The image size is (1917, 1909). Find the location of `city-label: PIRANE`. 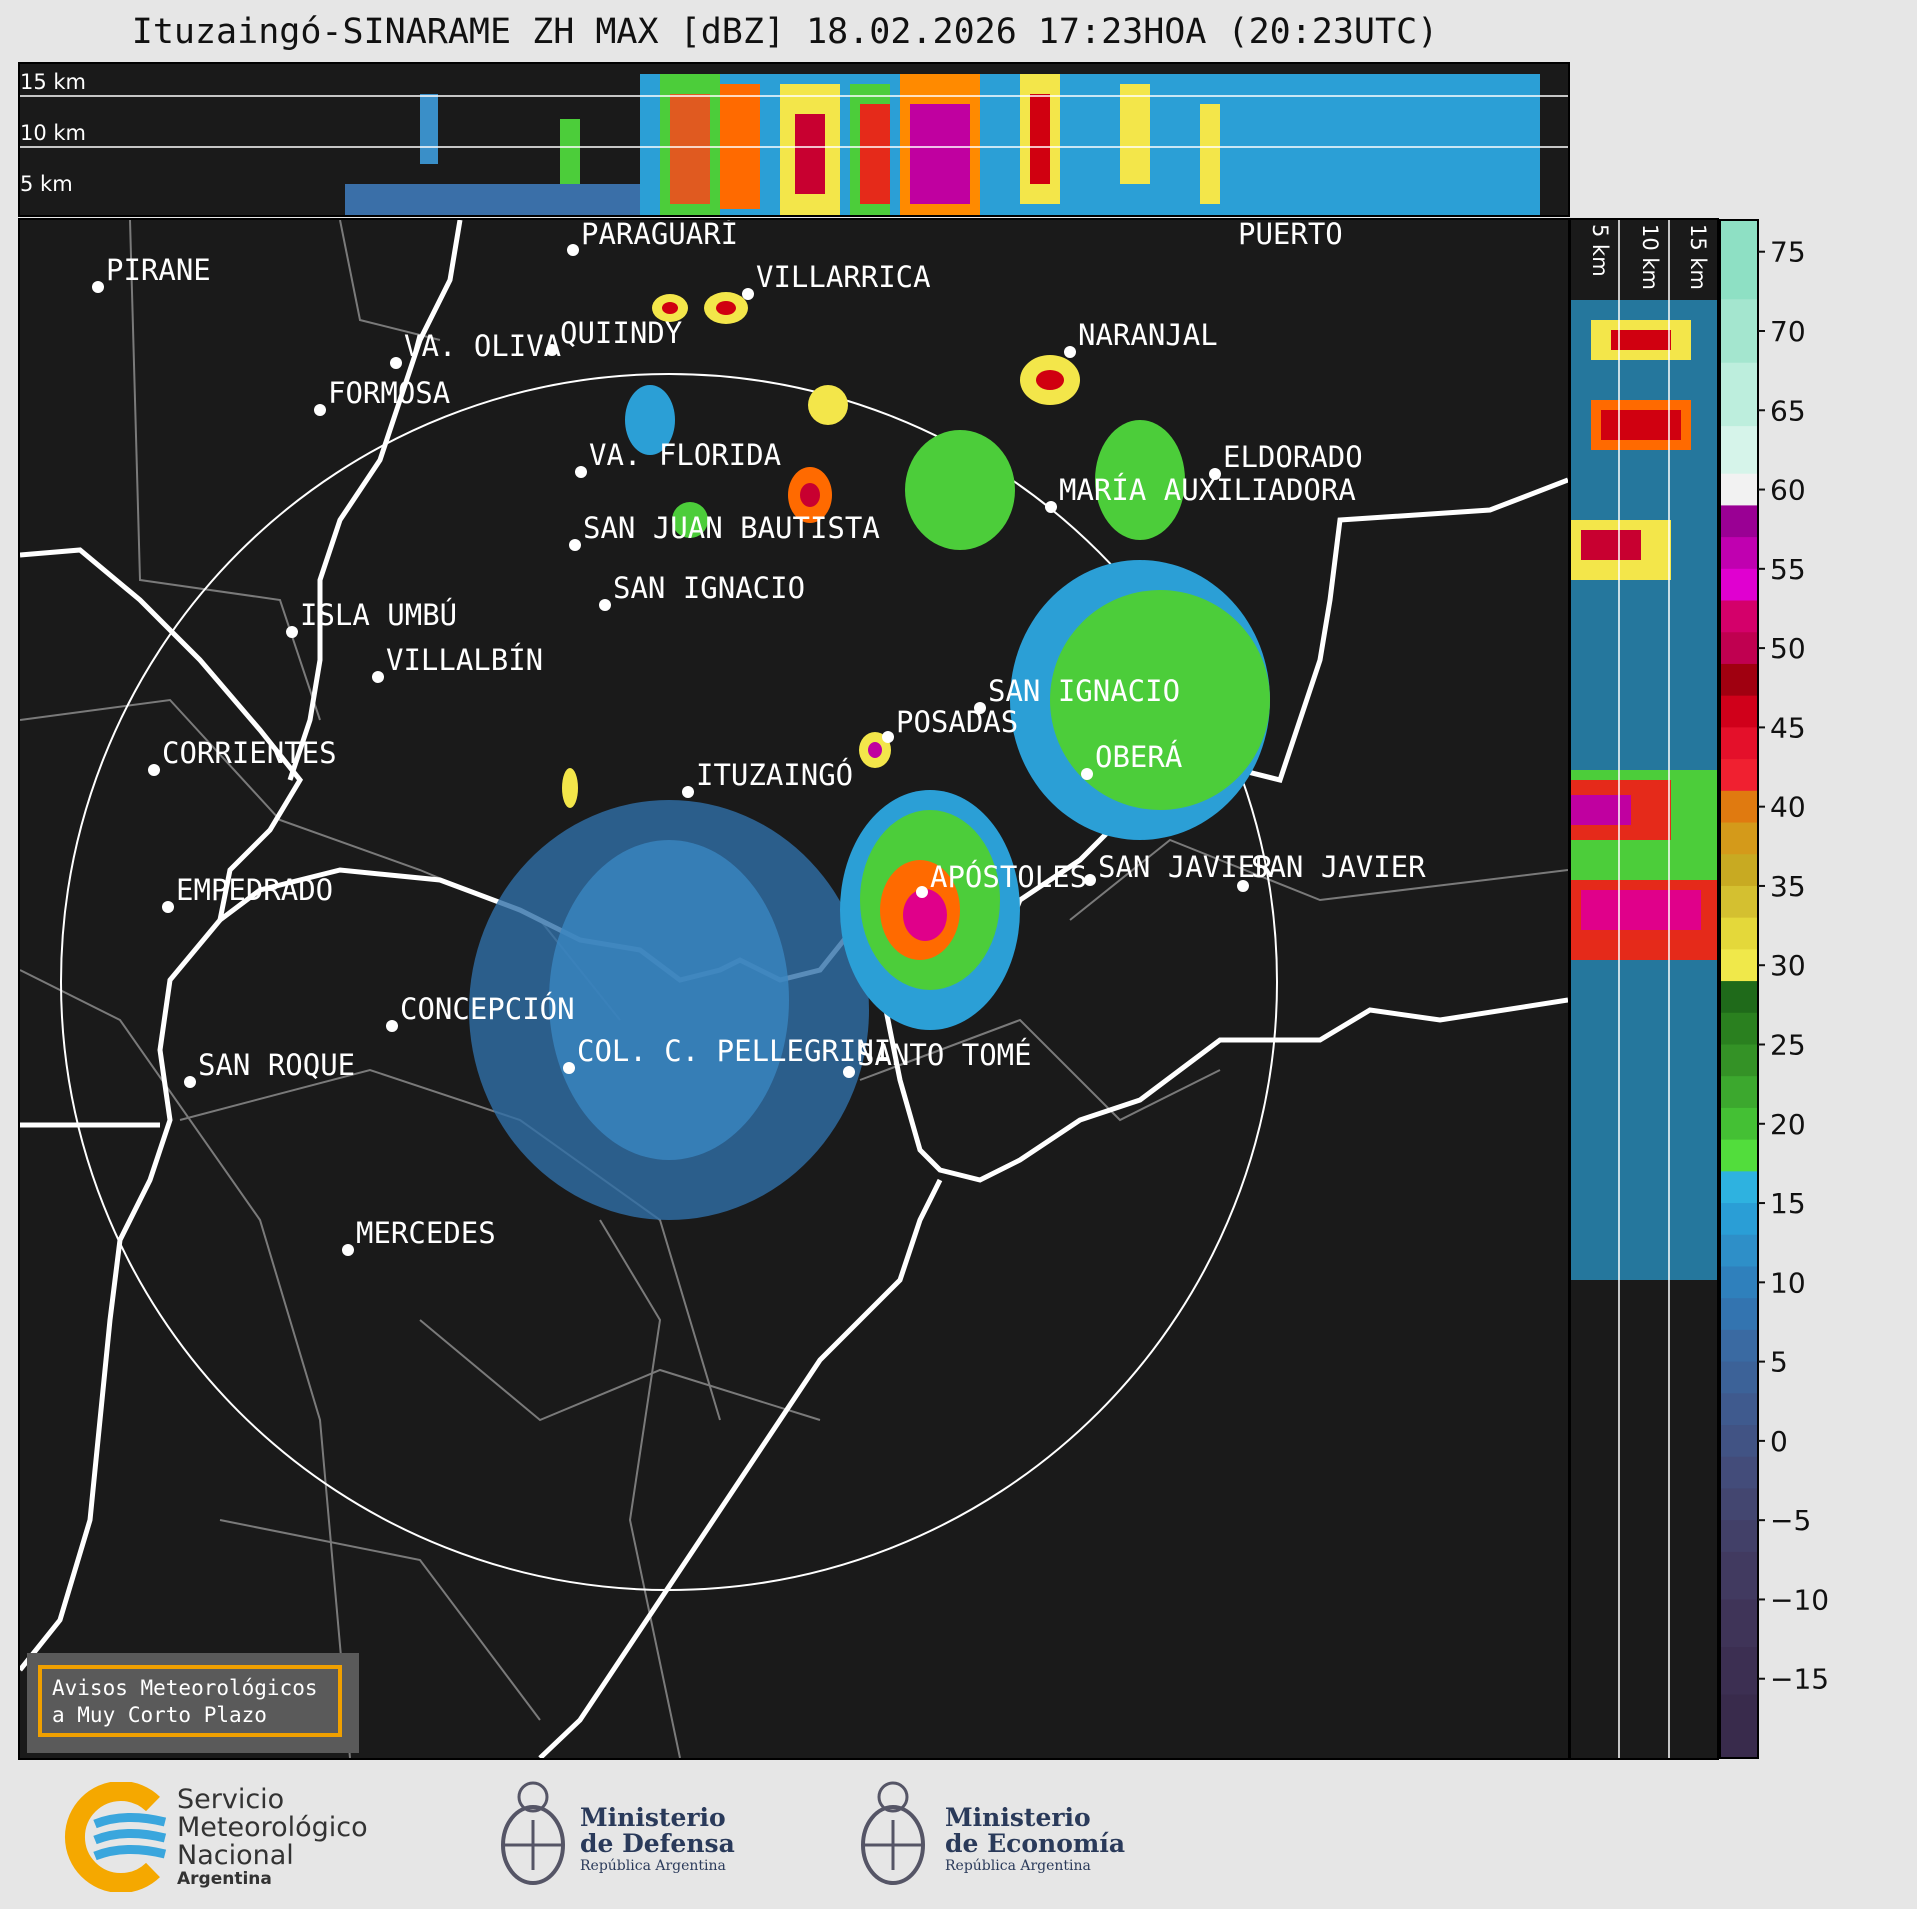

city-label: PIRANE is located at coordinates (158, 270).